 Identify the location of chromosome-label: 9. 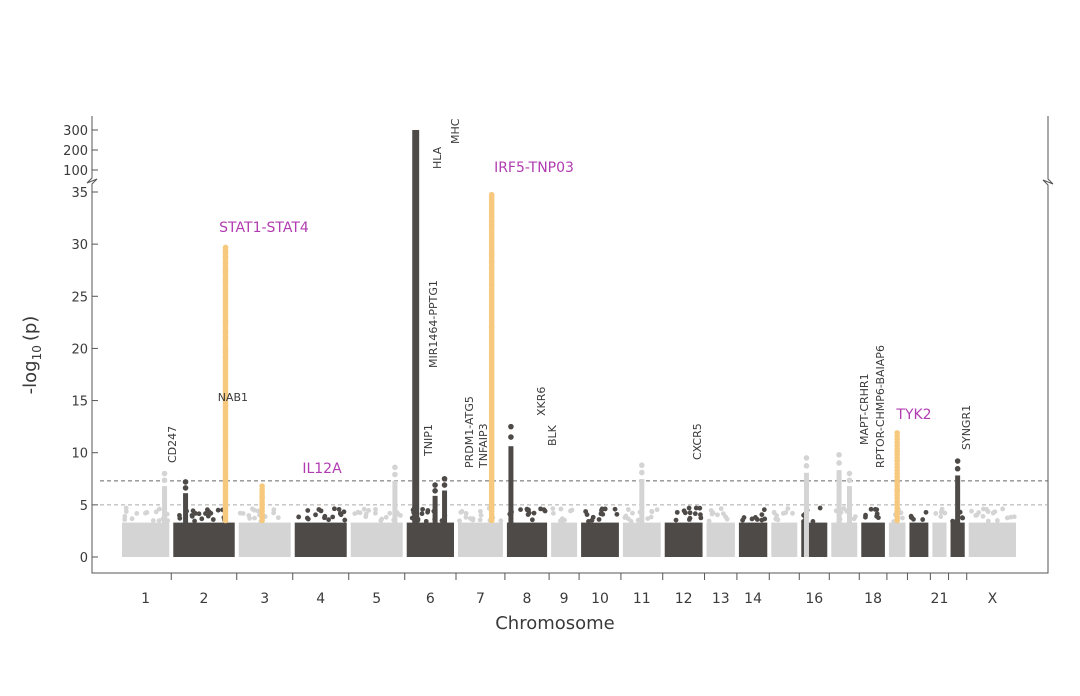
(564, 599).